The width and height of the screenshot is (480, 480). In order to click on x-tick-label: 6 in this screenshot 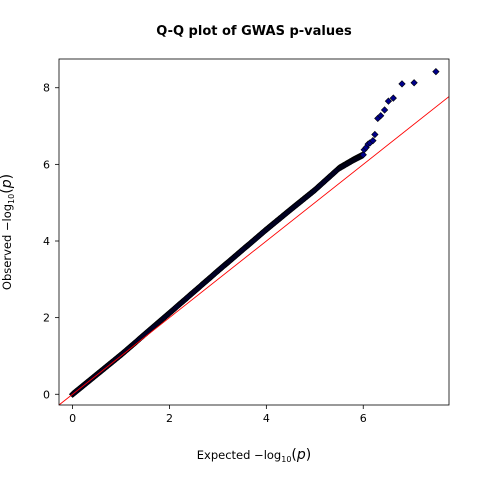, I will do `click(363, 418)`.